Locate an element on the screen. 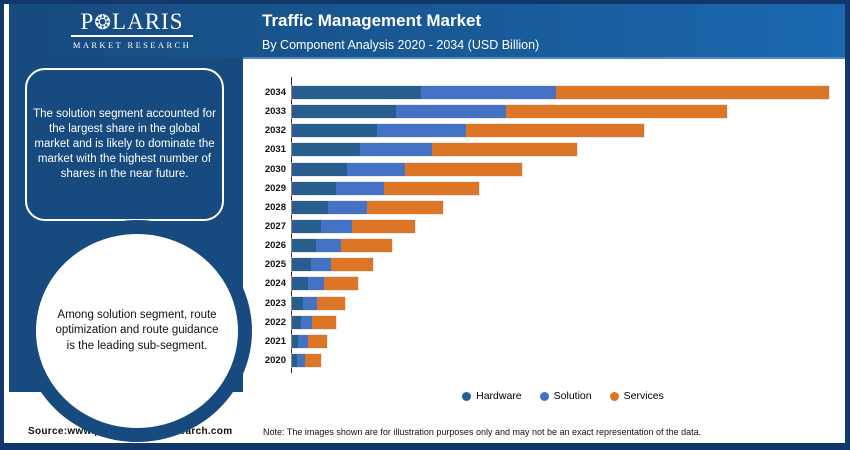 Image resolution: width=850 pixels, height=450 pixels. chart-row: 2022 is located at coordinates (544, 322).